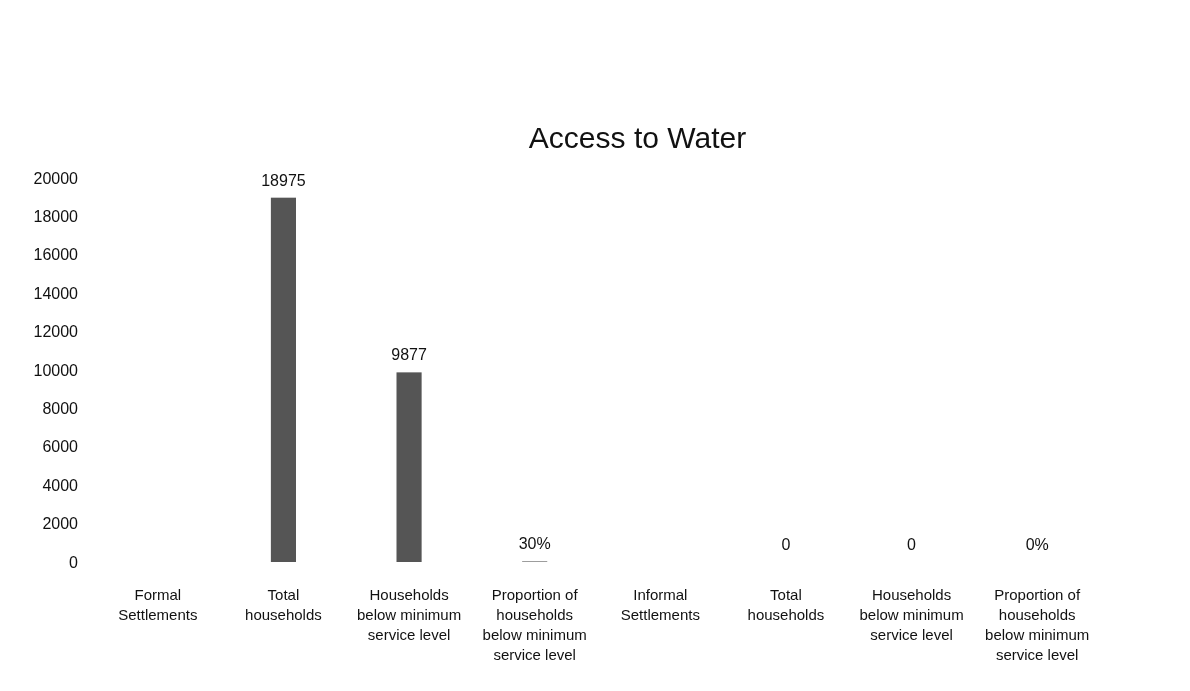 The image size is (1190, 691). What do you see at coordinates (56, 255) in the screenshot?
I see `y-tick-label: 16000` at bounding box center [56, 255].